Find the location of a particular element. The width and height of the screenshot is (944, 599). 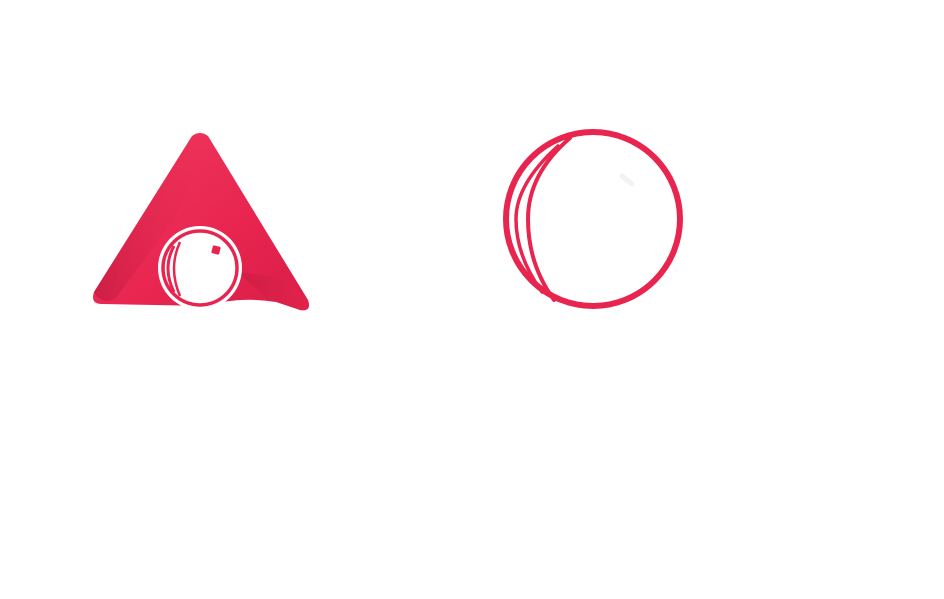

triangle-body is located at coordinates (201, 222).